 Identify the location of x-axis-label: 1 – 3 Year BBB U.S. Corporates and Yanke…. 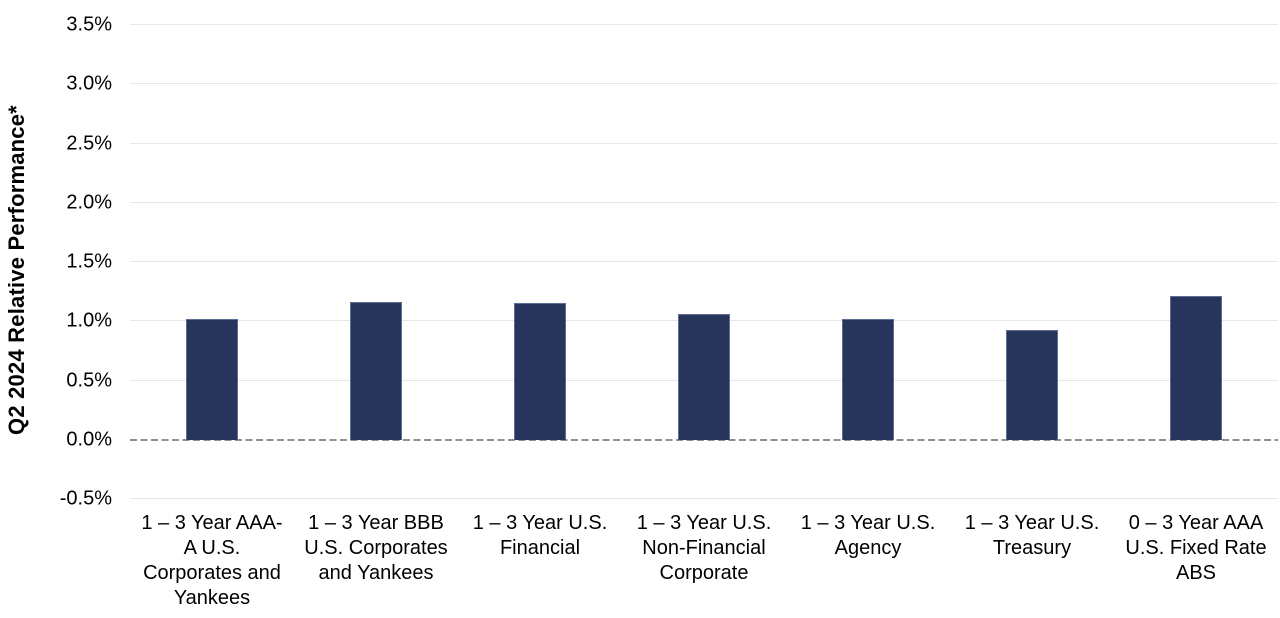
(376, 548).